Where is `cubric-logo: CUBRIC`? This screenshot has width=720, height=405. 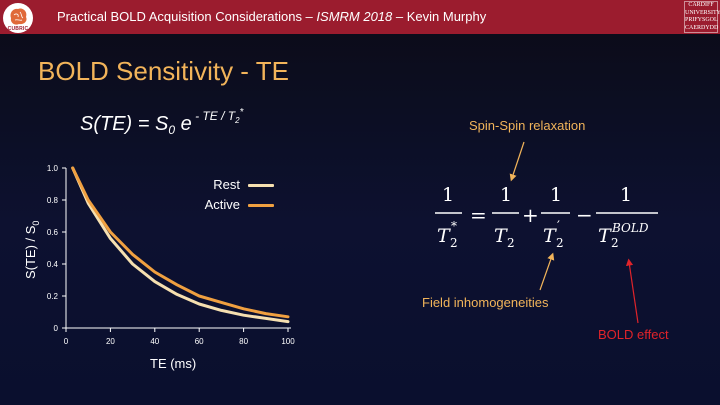 cubric-logo: CUBRIC is located at coordinates (18, 18).